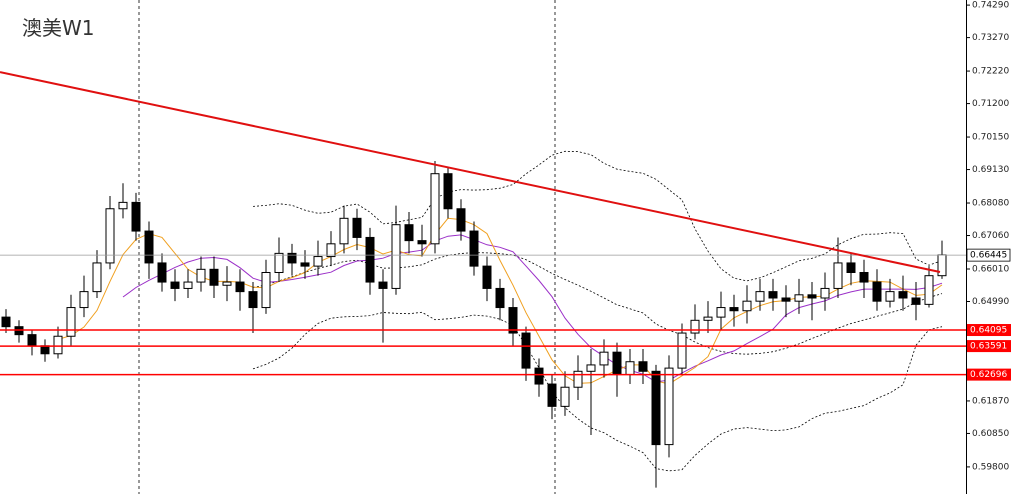 Image resolution: width=1011 pixels, height=494 pixels. What do you see at coordinates (990, 467) in the screenshot?
I see `y-tick-label: 0.59800` at bounding box center [990, 467].